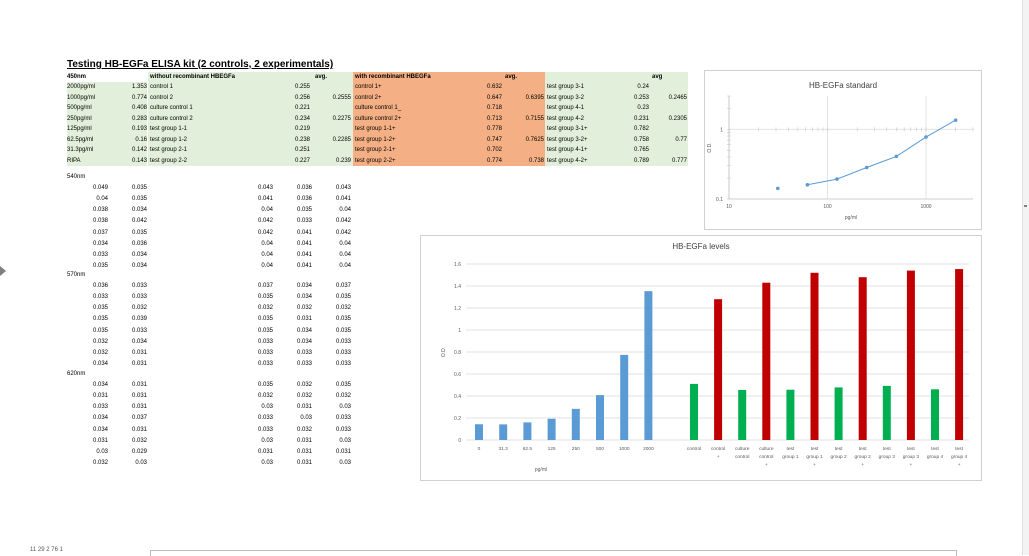 The image size is (1029, 556). Describe the element at coordinates (341, 118) in the screenshot. I see `average-value: 0.2275` at that location.